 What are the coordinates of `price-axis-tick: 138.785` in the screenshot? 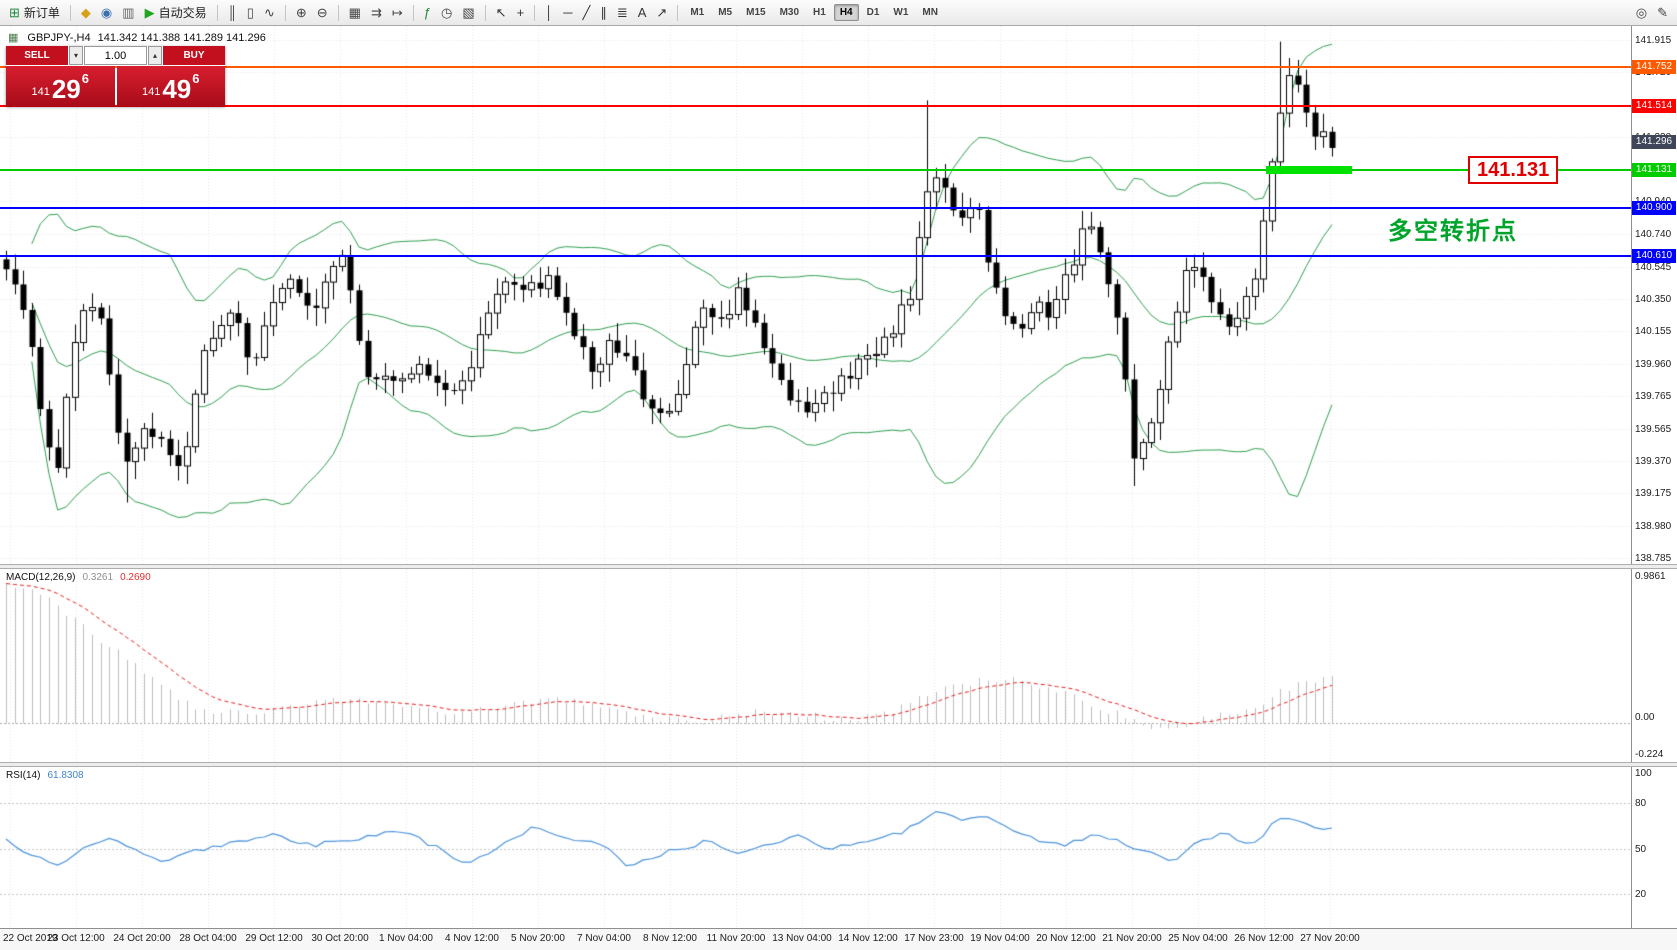 It's located at (1653, 558).